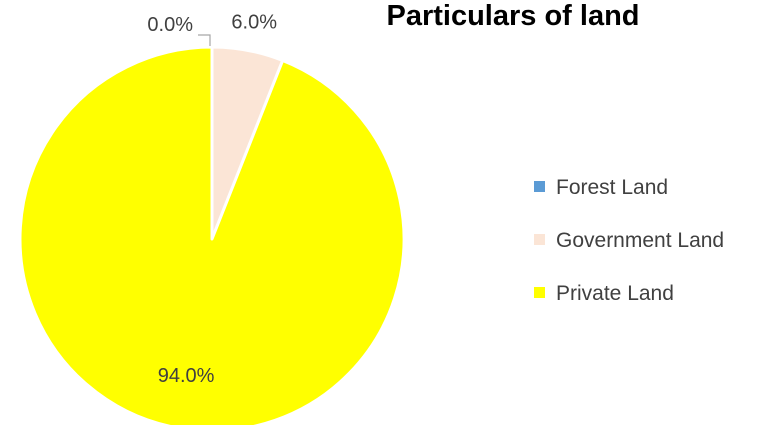 The image size is (769, 425). I want to click on legend-label-government-land: Government Land, so click(640, 240).